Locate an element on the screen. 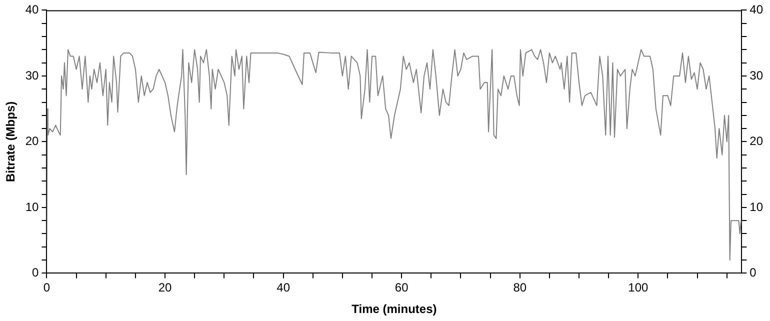 This screenshot has height=321, width=770. y2-tick-label: 20 is located at coordinates (757, 141).